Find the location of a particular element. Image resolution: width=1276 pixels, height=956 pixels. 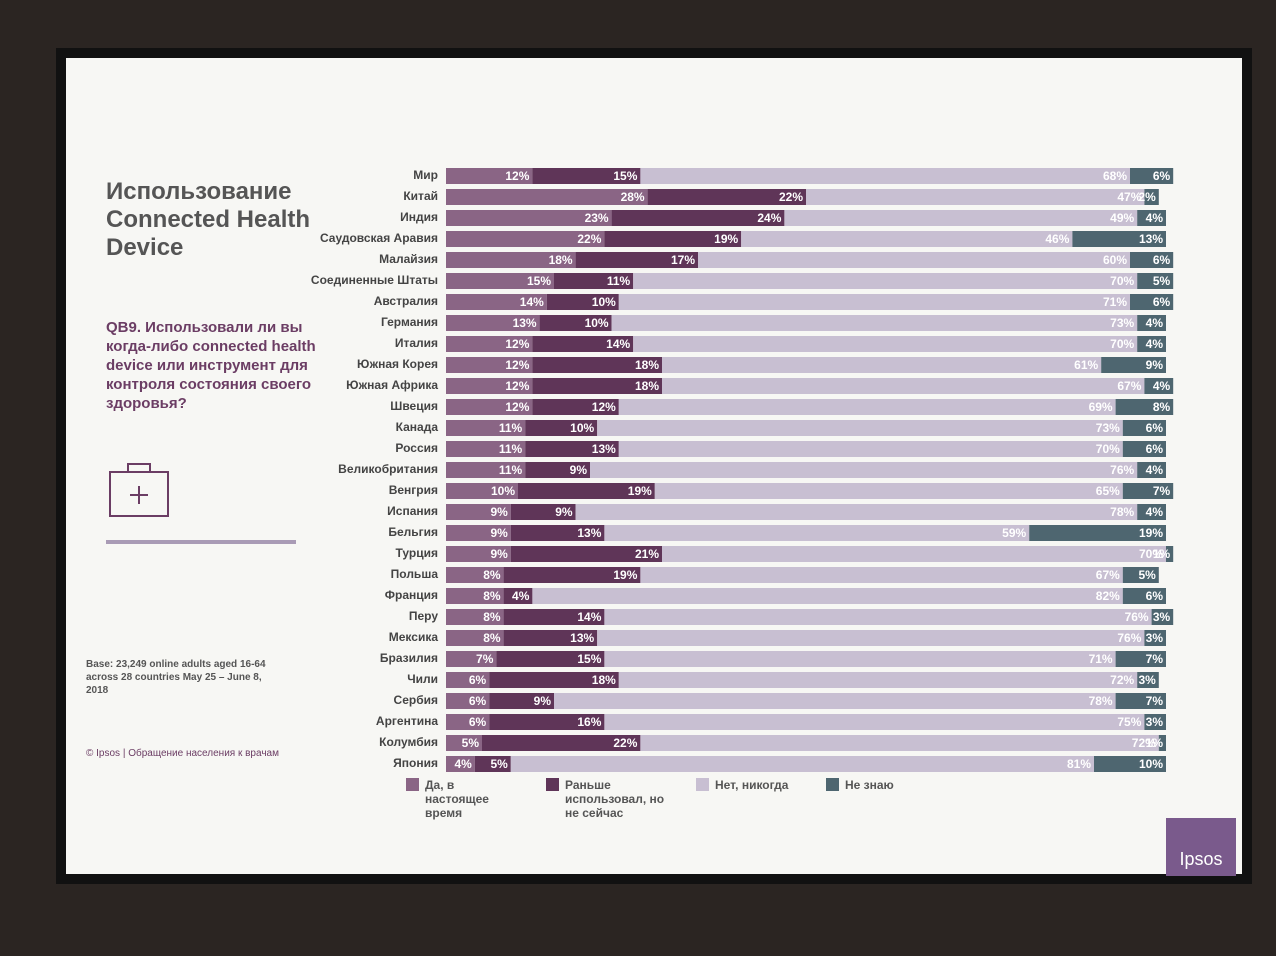

data-label: 10% is located at coordinates (503, 491).